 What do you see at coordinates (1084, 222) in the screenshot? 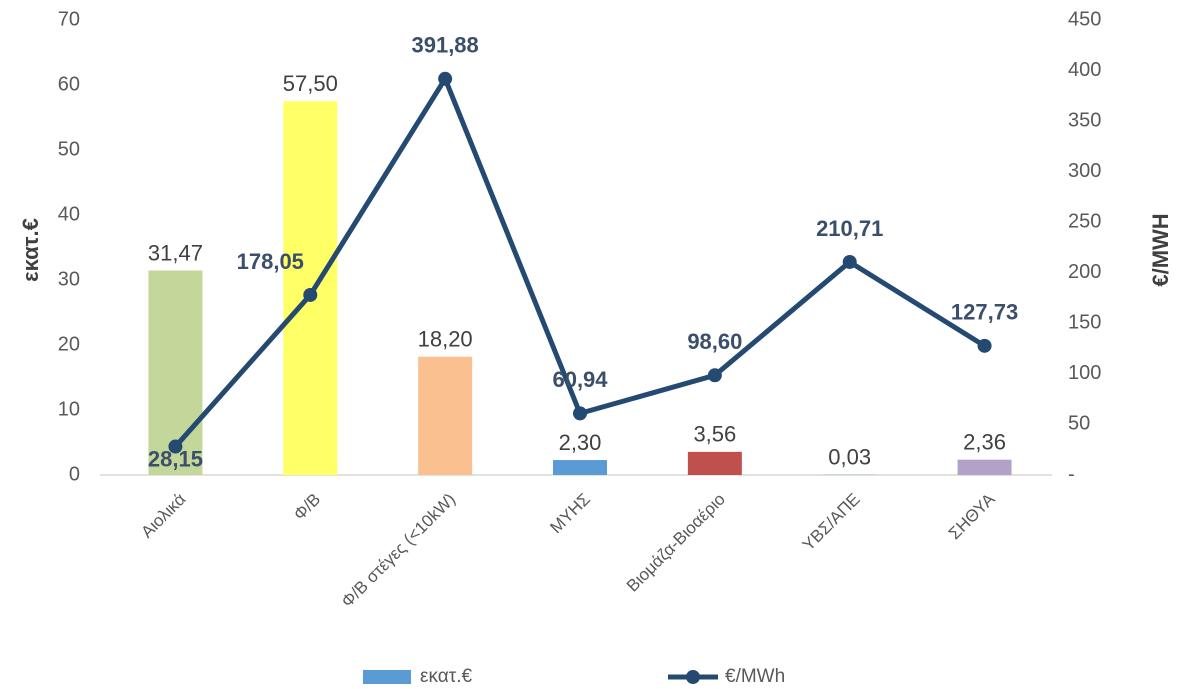
I see `y2-tick-label: 250` at bounding box center [1084, 222].